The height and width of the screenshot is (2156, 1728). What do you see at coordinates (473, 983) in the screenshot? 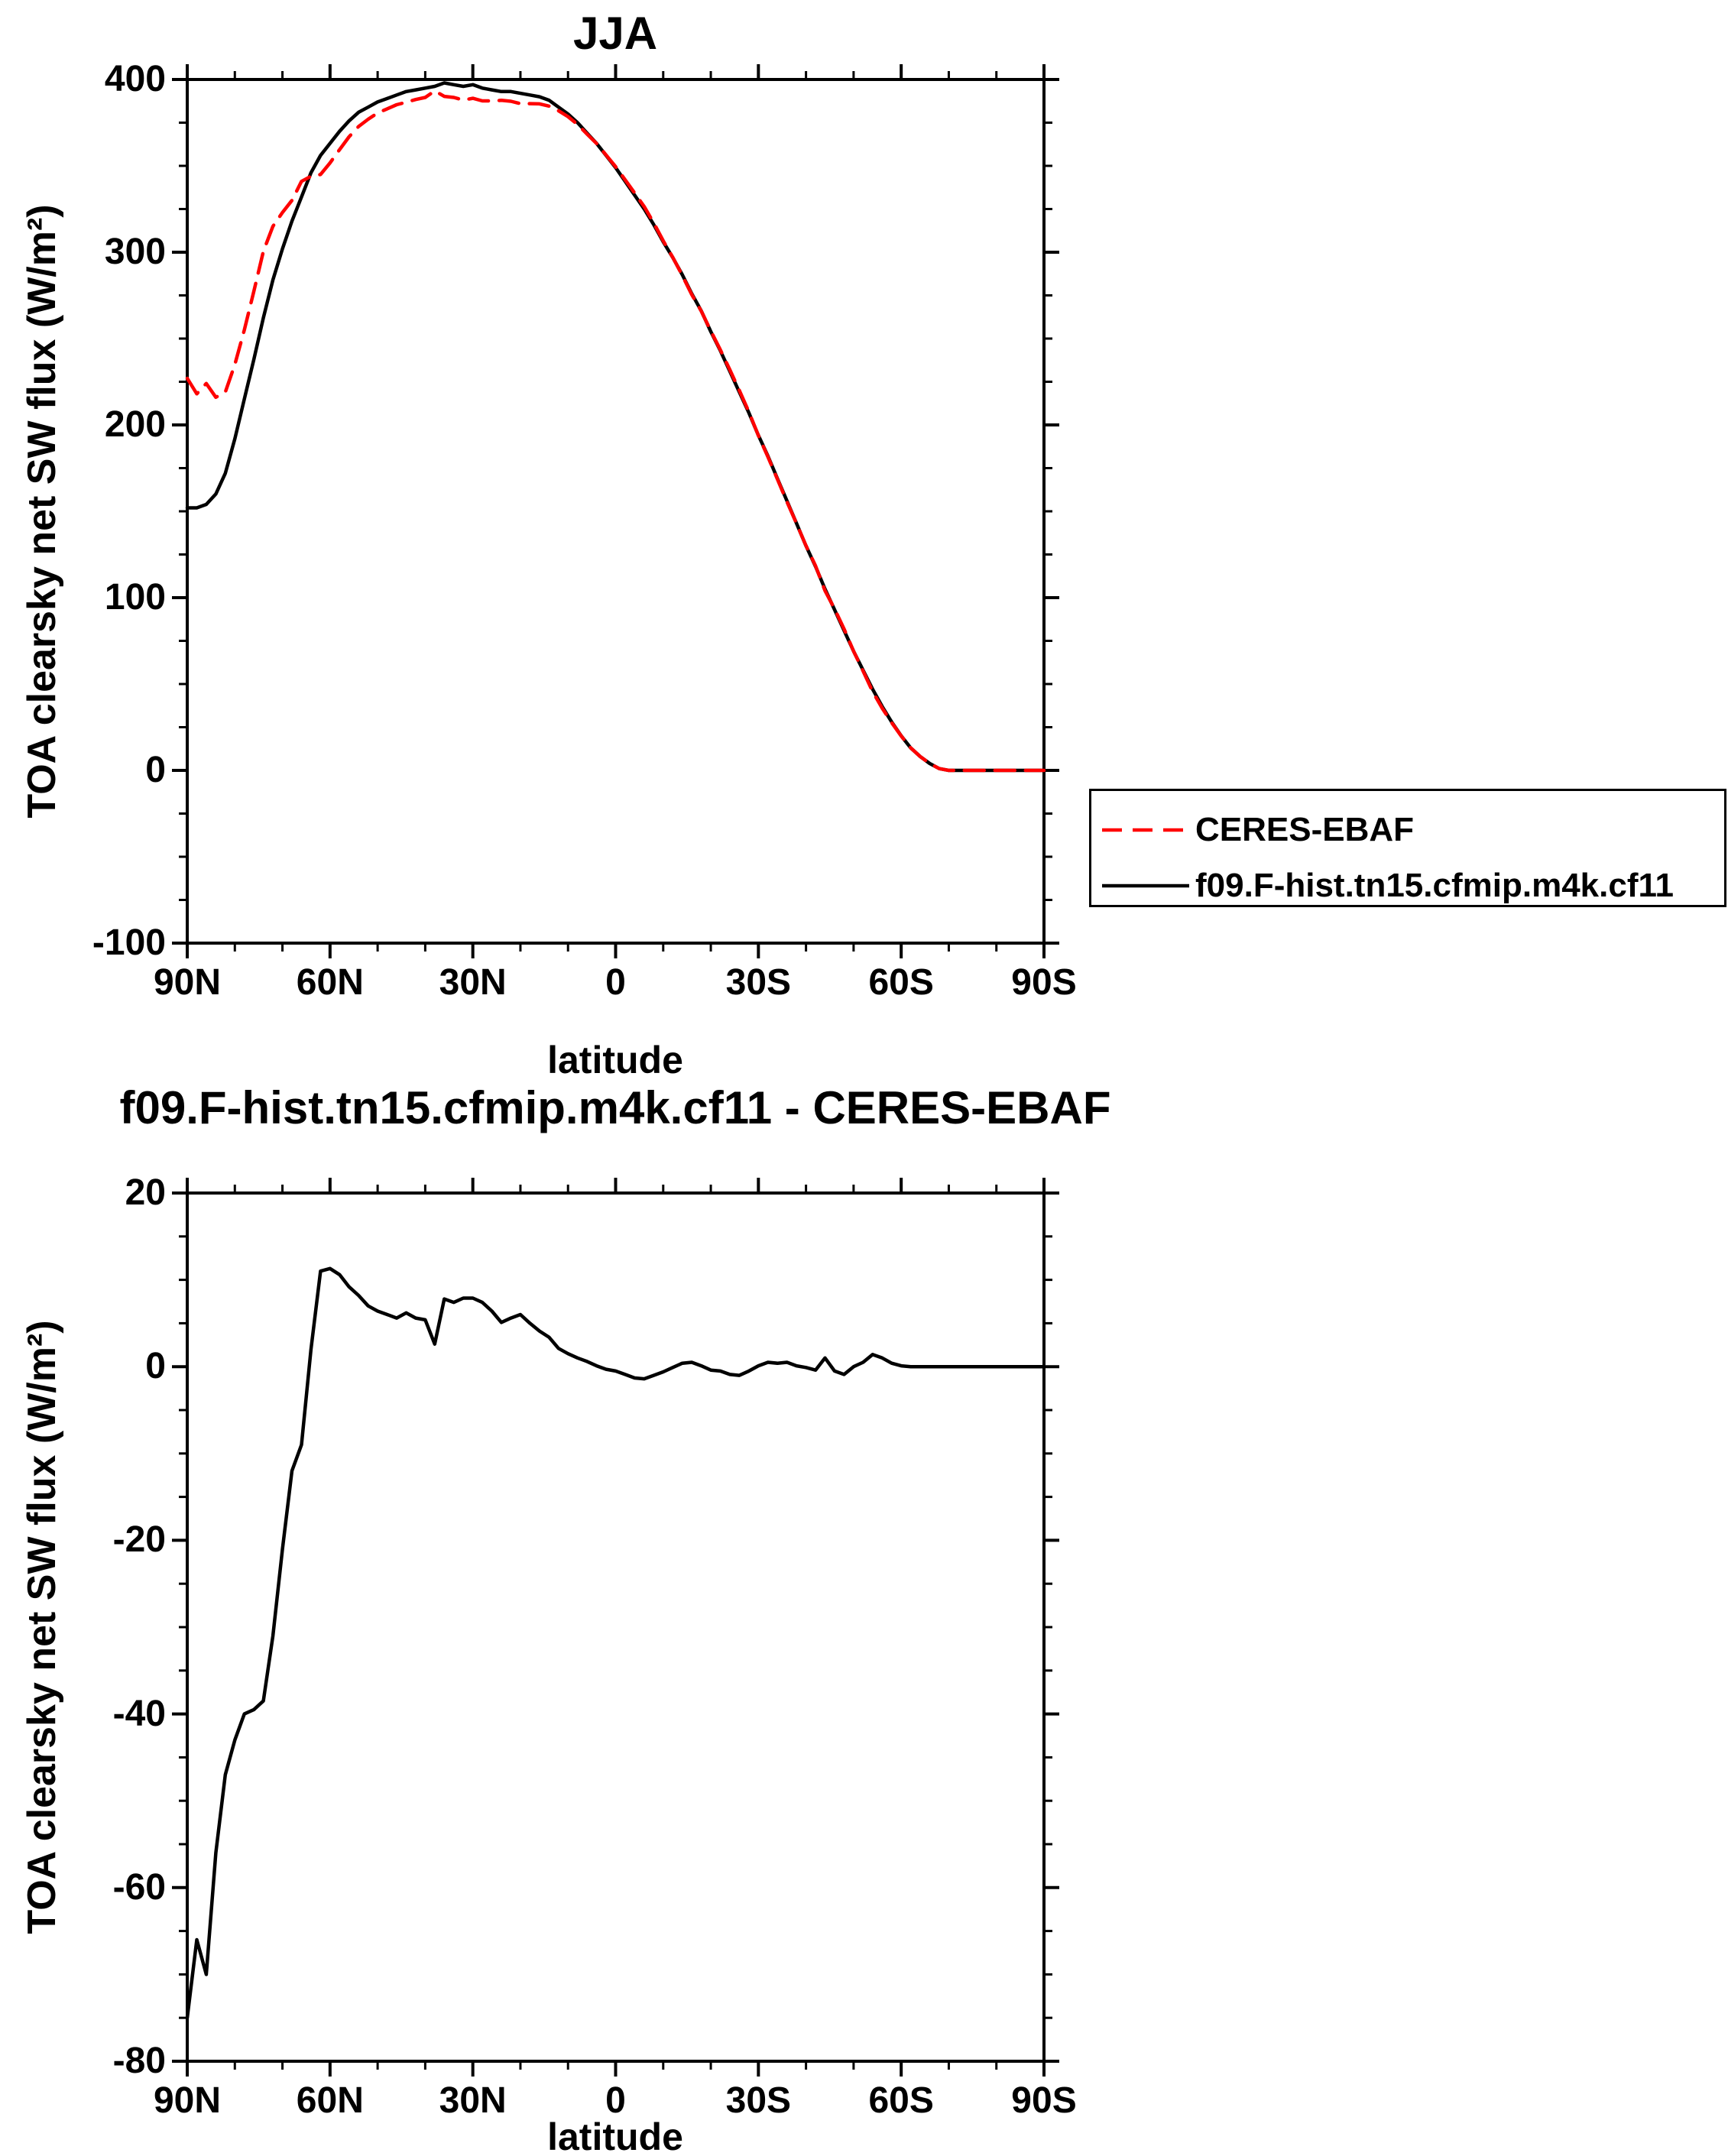
I see `top-x-tick-label-30N: 30N` at bounding box center [473, 983].